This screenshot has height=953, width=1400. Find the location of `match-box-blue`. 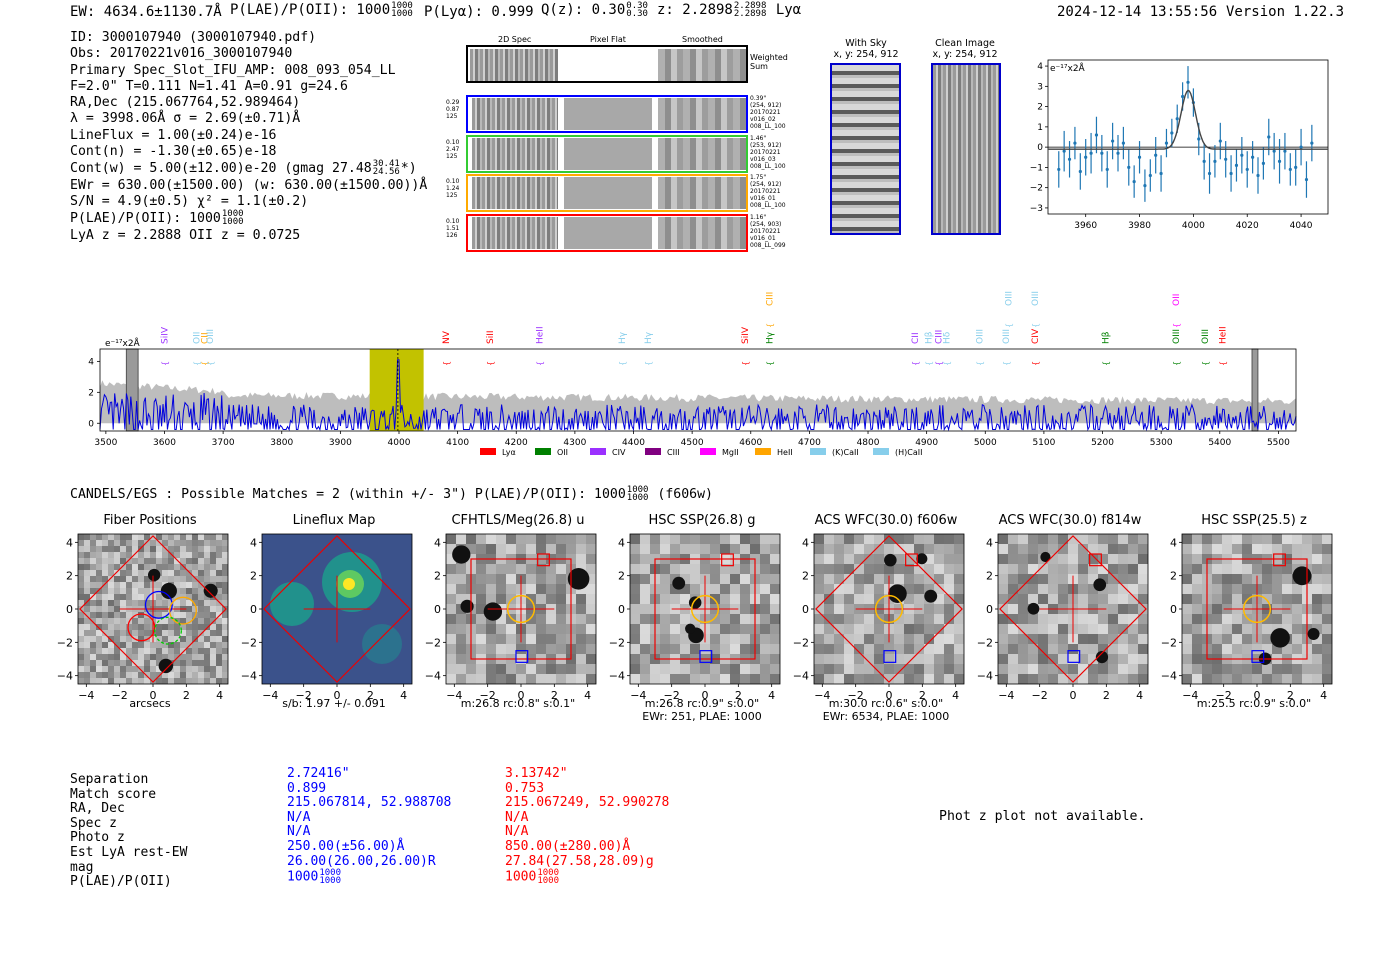

match-box-blue is located at coordinates (706, 656).